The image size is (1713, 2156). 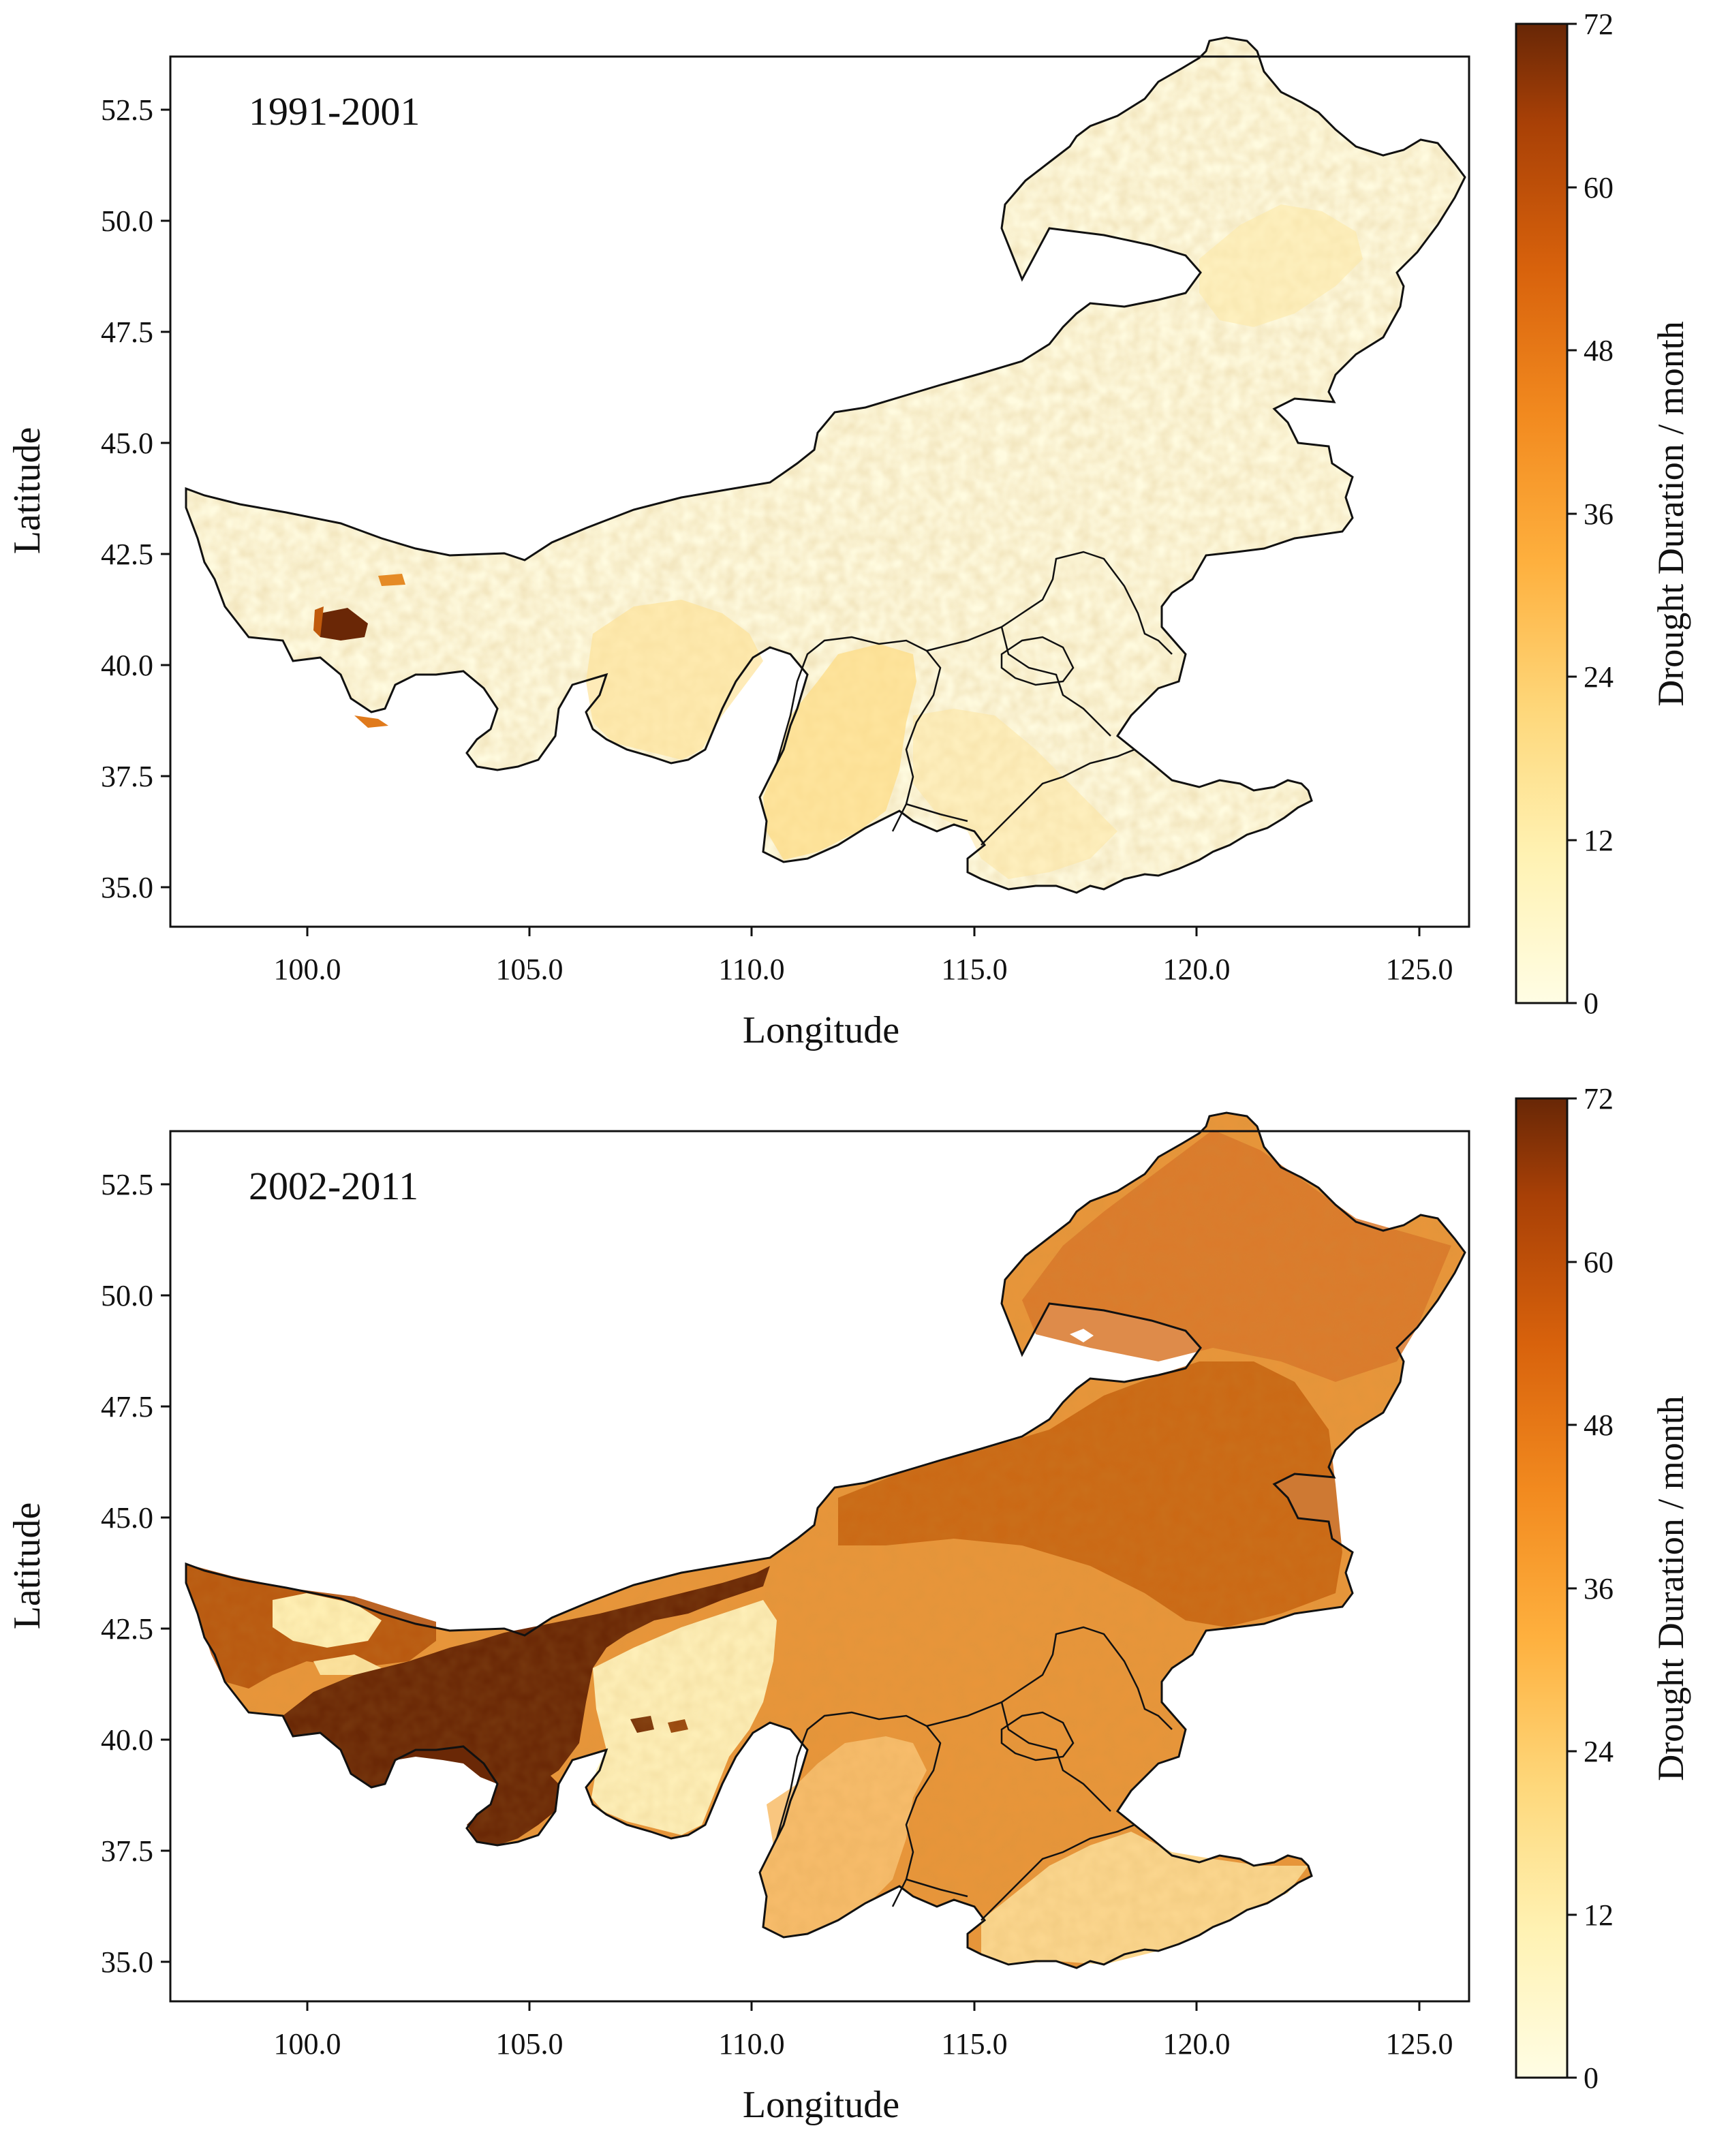 What do you see at coordinates (318, 621) in the screenshot?
I see `hotspot-edge` at bounding box center [318, 621].